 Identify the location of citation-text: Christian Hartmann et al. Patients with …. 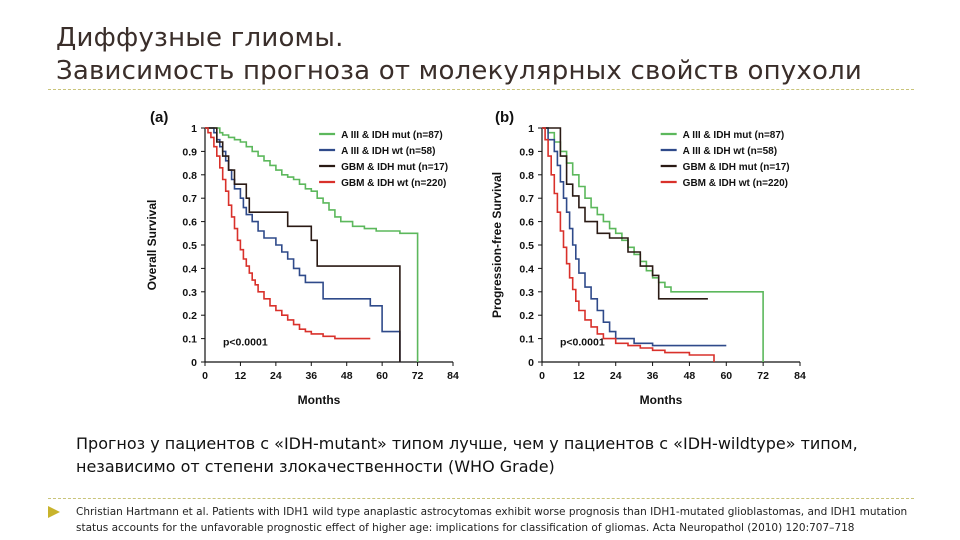
(492, 520).